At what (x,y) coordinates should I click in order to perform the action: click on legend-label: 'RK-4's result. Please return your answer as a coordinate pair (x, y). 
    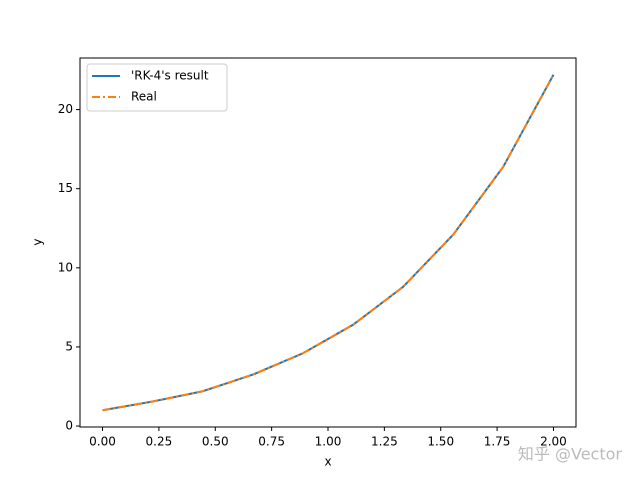
    Looking at the image, I should click on (170, 76).